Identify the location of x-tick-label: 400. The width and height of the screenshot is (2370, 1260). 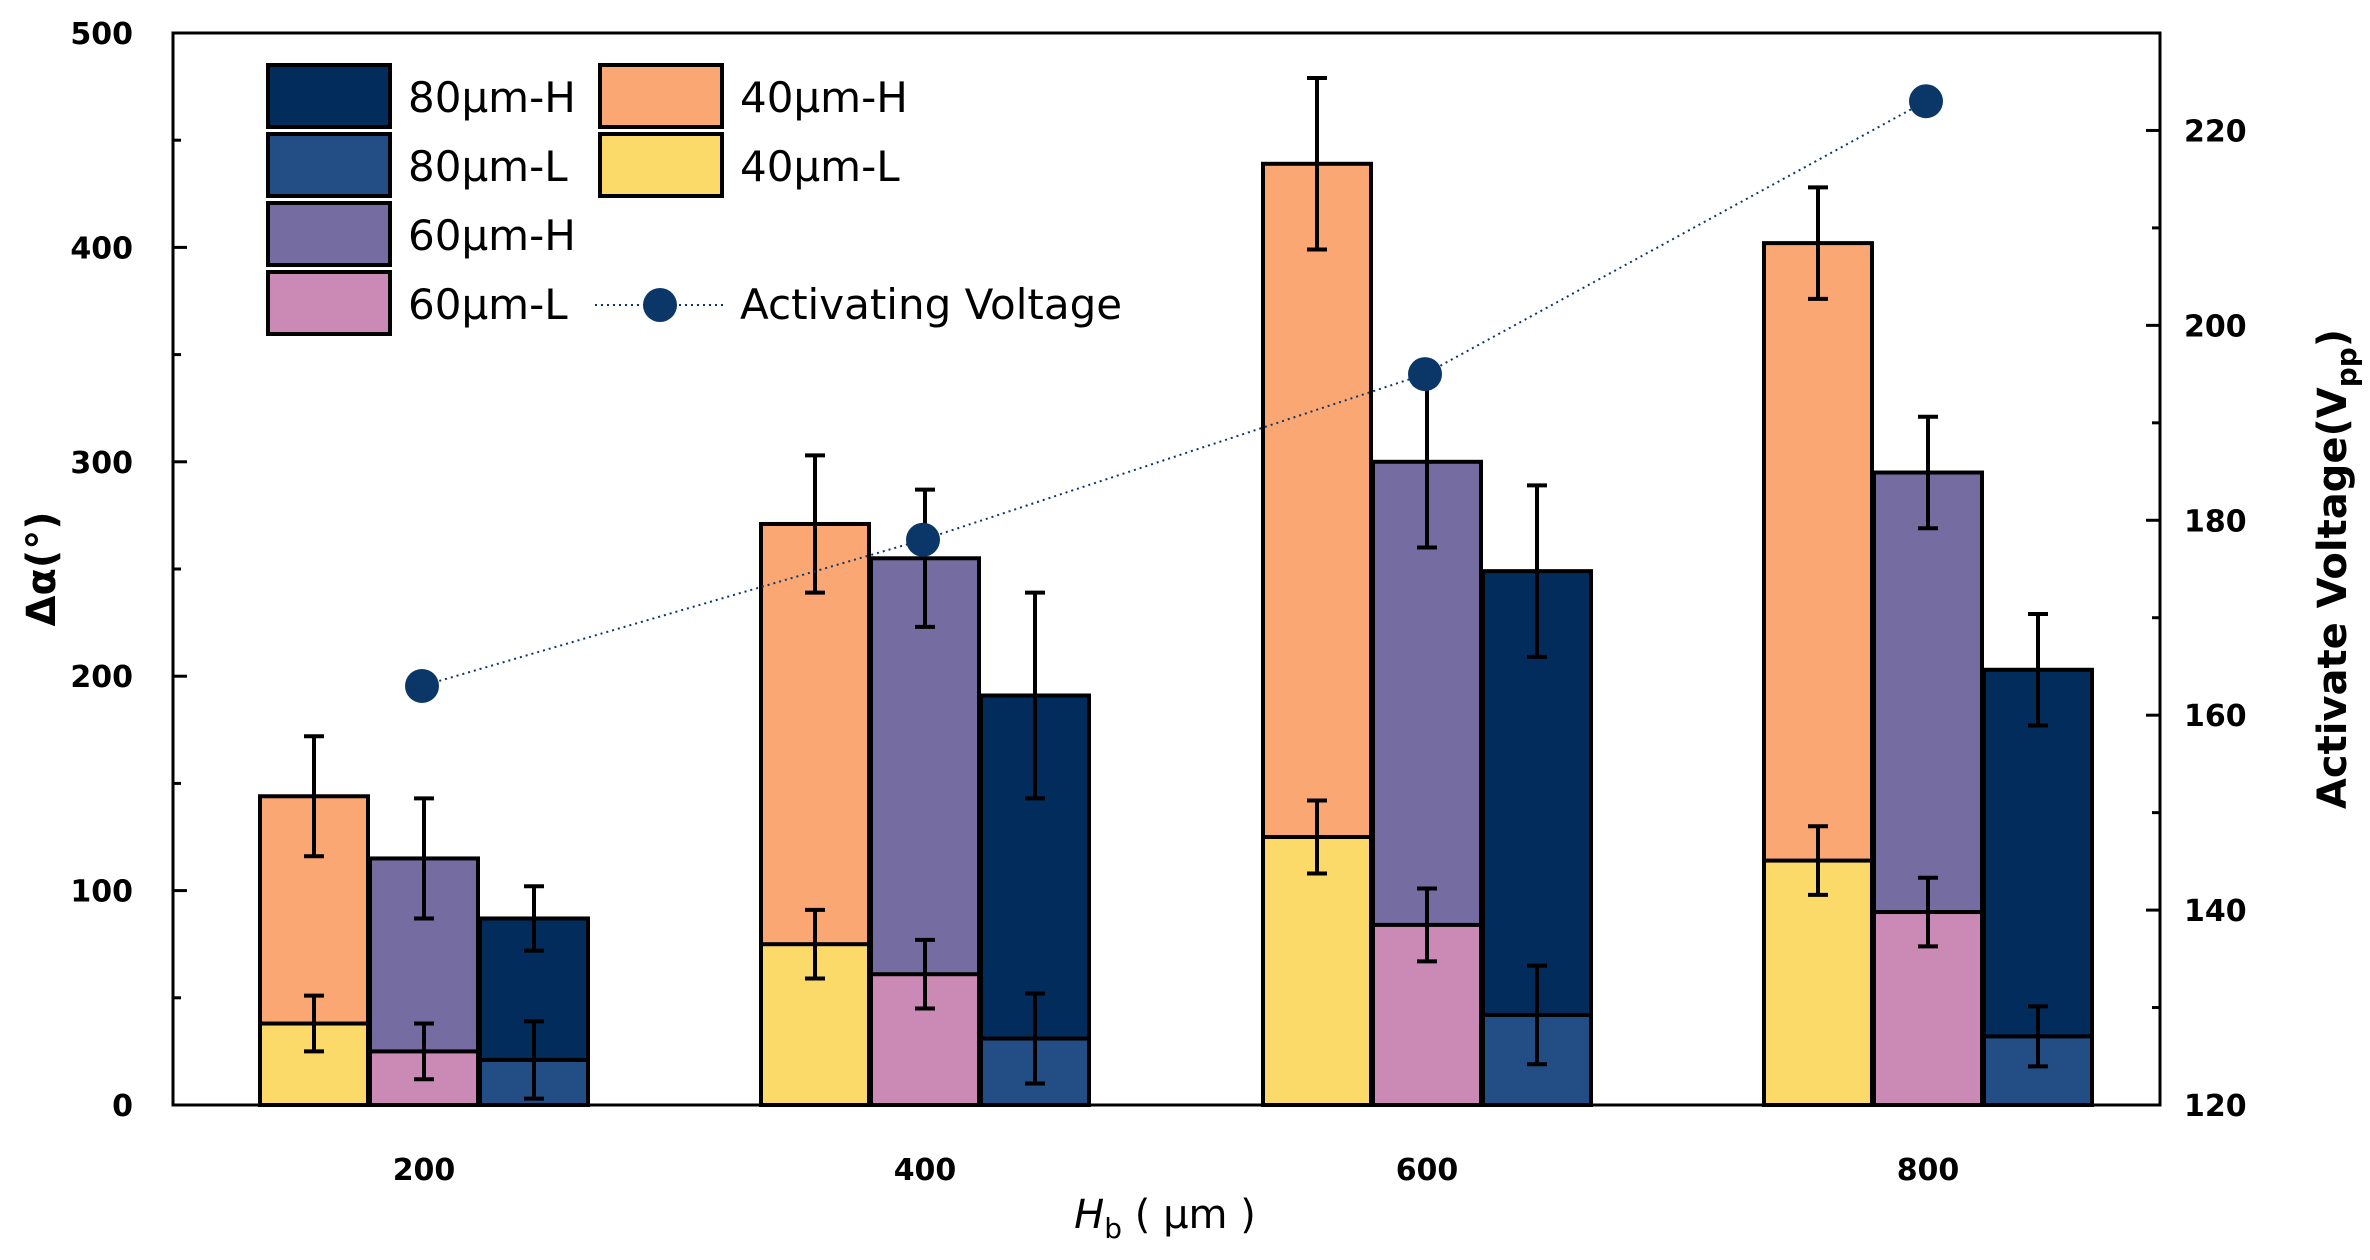
(925, 1170).